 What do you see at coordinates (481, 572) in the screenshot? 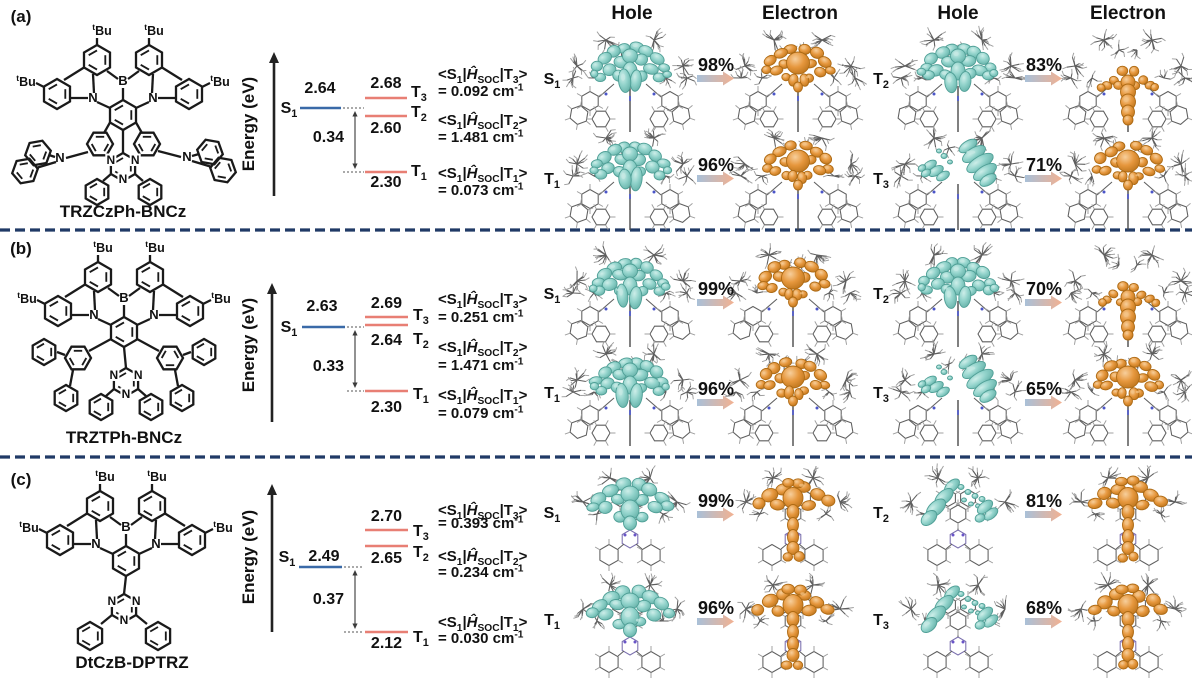
I see `svg-text: = 0.234 cm-1` at bounding box center [481, 572].